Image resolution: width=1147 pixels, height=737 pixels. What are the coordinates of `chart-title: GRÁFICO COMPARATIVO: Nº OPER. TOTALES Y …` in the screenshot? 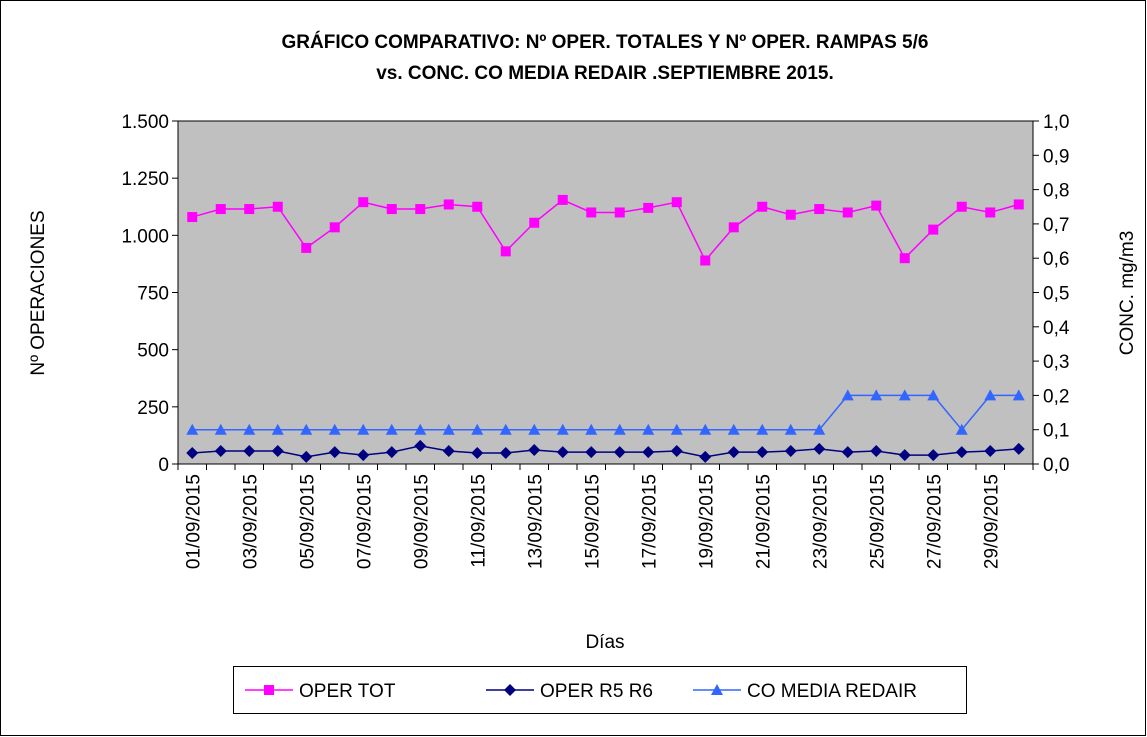 It's located at (605, 42).